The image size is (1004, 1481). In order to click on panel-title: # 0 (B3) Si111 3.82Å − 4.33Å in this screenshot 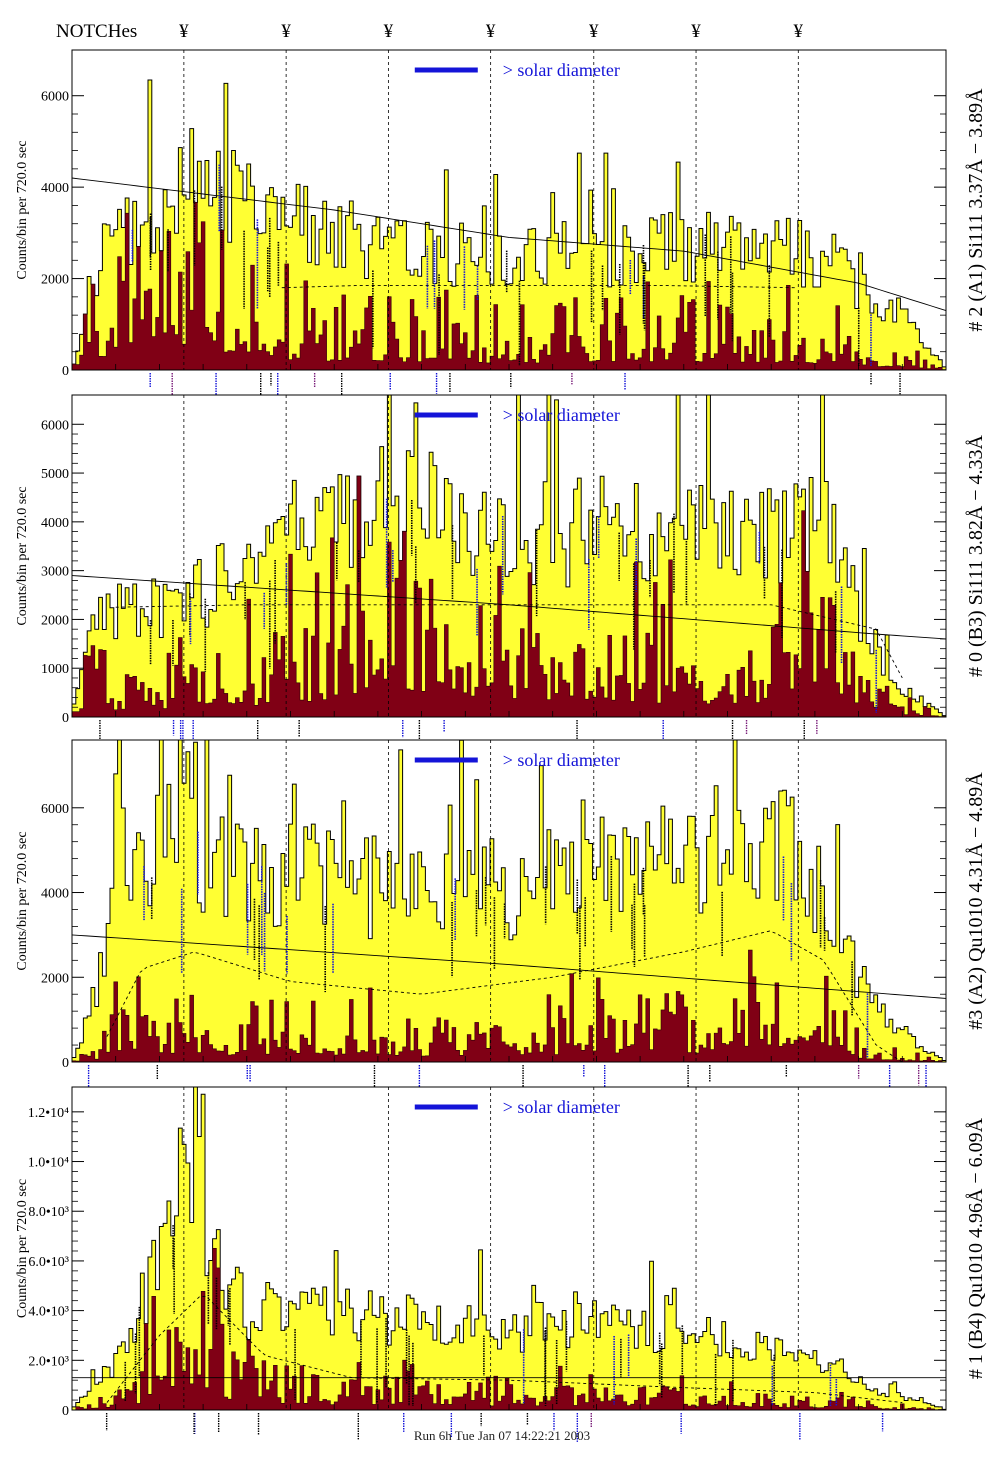, I will do `click(976, 555)`.